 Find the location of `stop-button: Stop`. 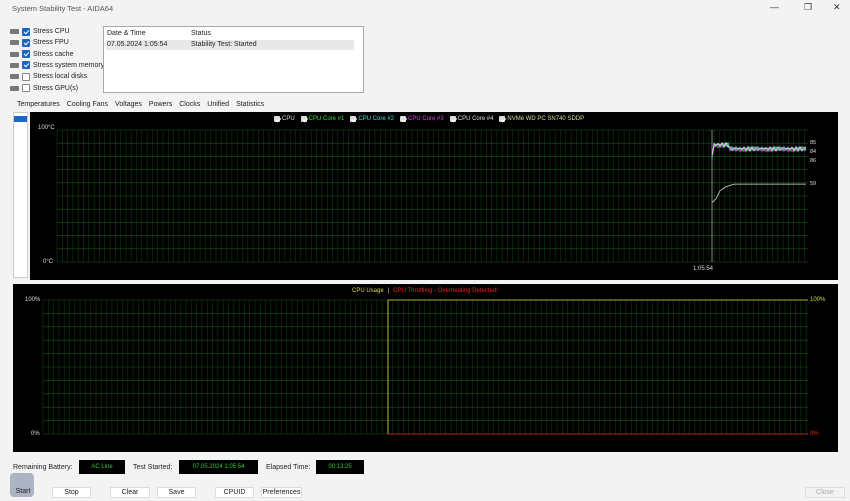

stop-button: Stop is located at coordinates (71, 492).